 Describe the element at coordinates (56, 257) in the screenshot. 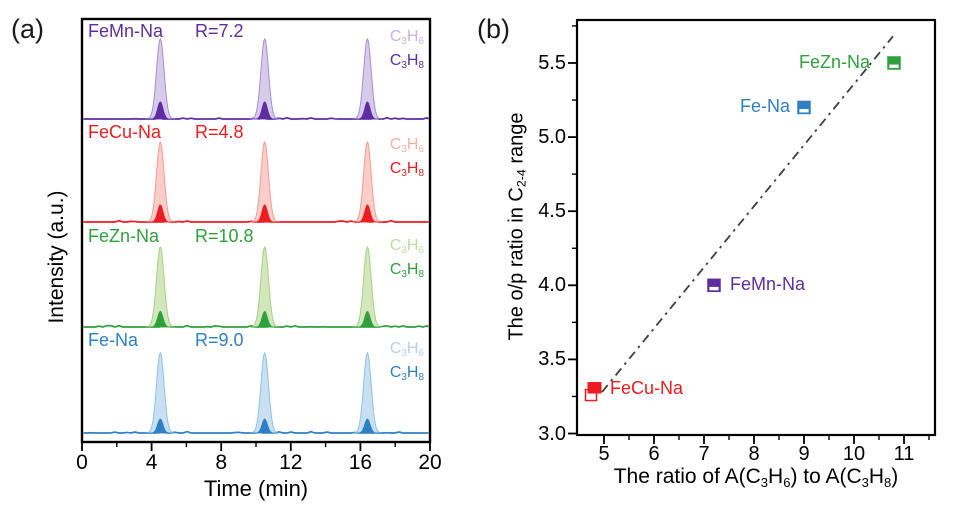

I see `panel-a-y-axis-label: Intensity (a.u.)` at that location.